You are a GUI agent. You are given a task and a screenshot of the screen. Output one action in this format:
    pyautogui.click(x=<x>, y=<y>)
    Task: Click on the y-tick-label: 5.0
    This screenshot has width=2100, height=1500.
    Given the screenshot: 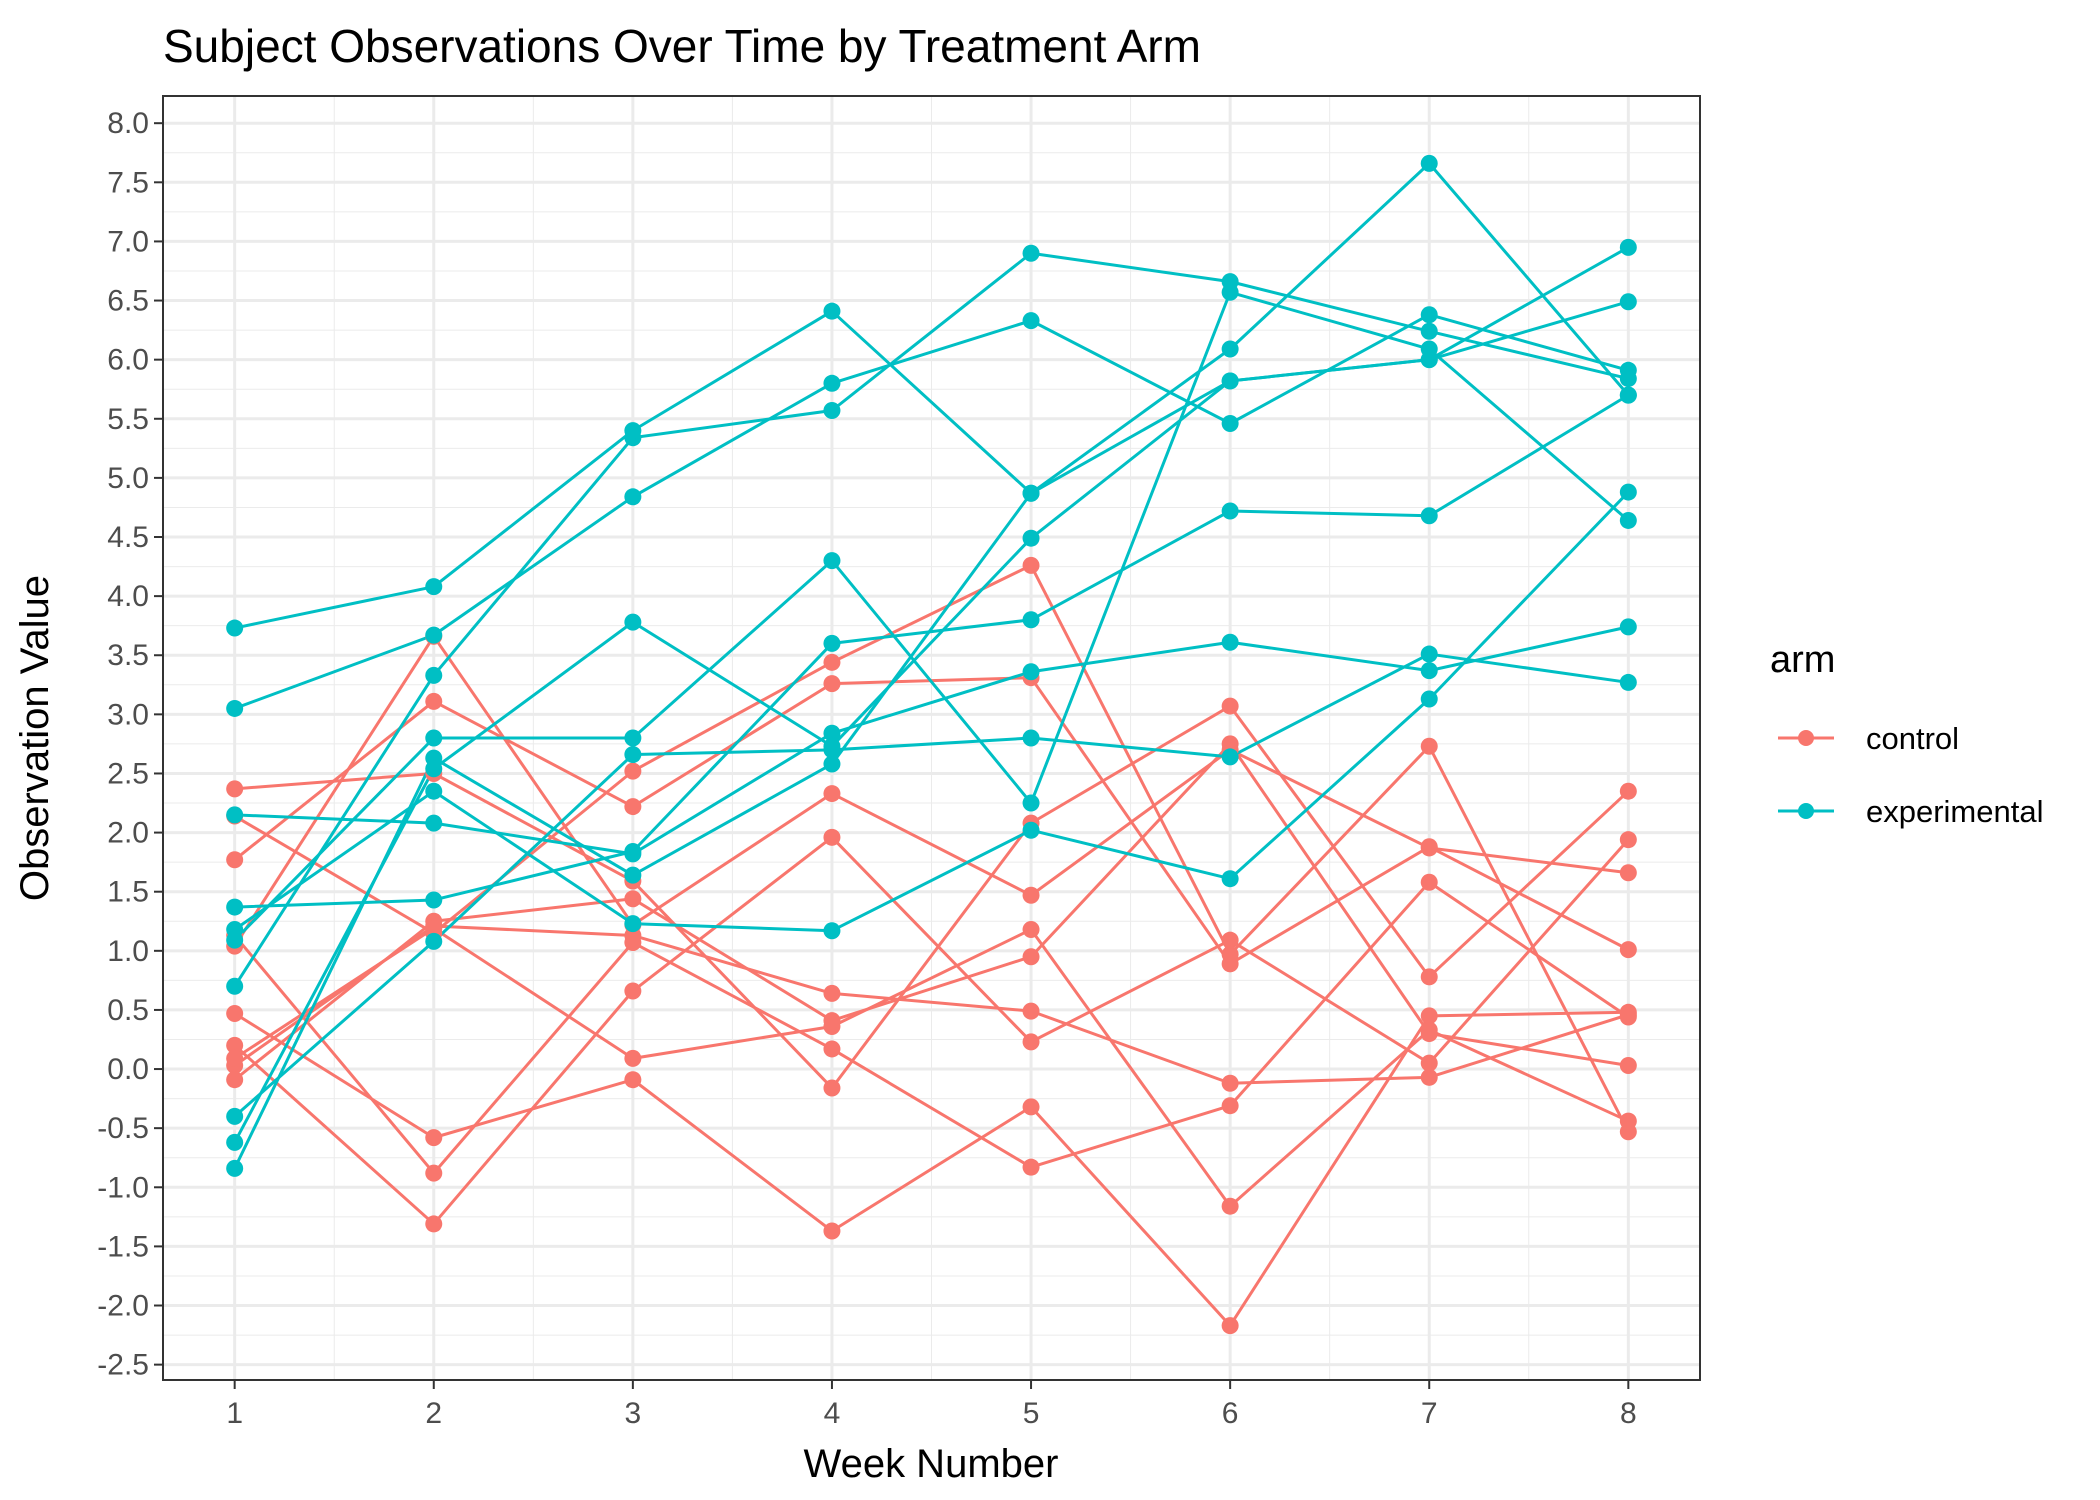 What is the action you would take?
    pyautogui.click(x=128, y=478)
    